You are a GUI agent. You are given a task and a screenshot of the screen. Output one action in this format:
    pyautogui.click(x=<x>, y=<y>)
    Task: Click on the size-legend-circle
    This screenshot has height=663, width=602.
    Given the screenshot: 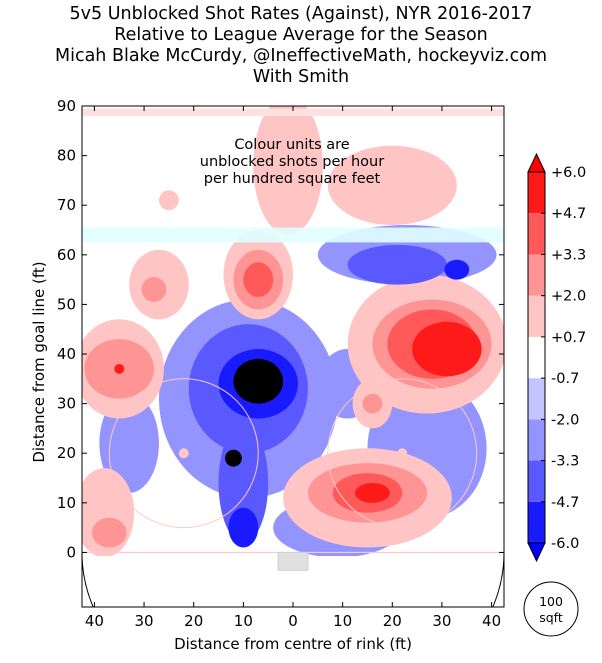 What is the action you would take?
    pyautogui.click(x=551, y=609)
    